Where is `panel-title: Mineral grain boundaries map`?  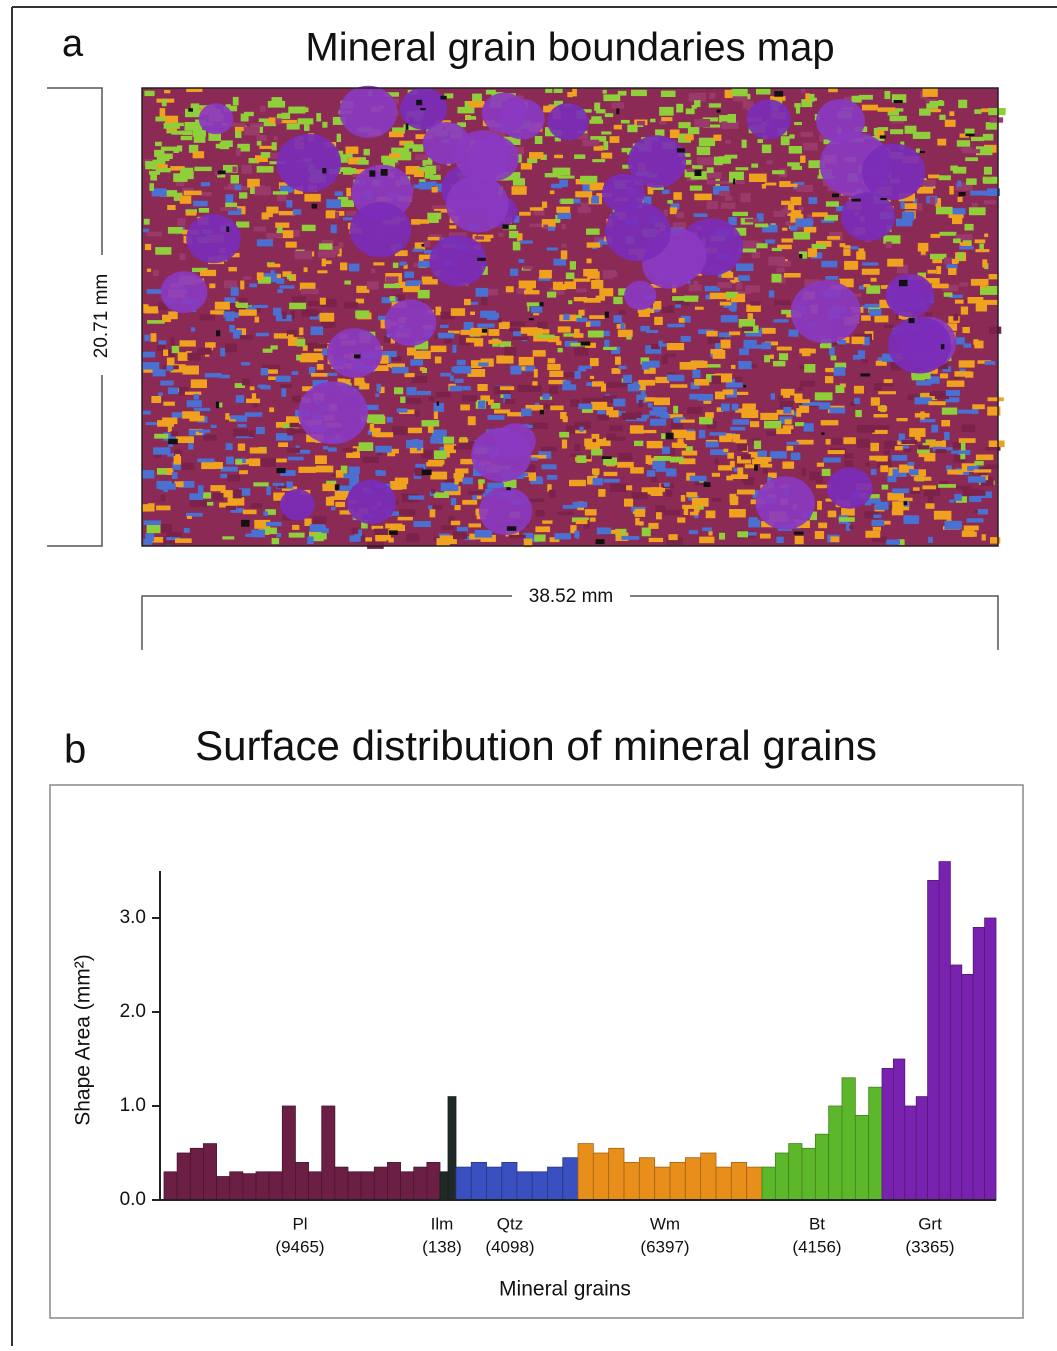
panel-title: Mineral grain boundaries map is located at coordinates (569, 48).